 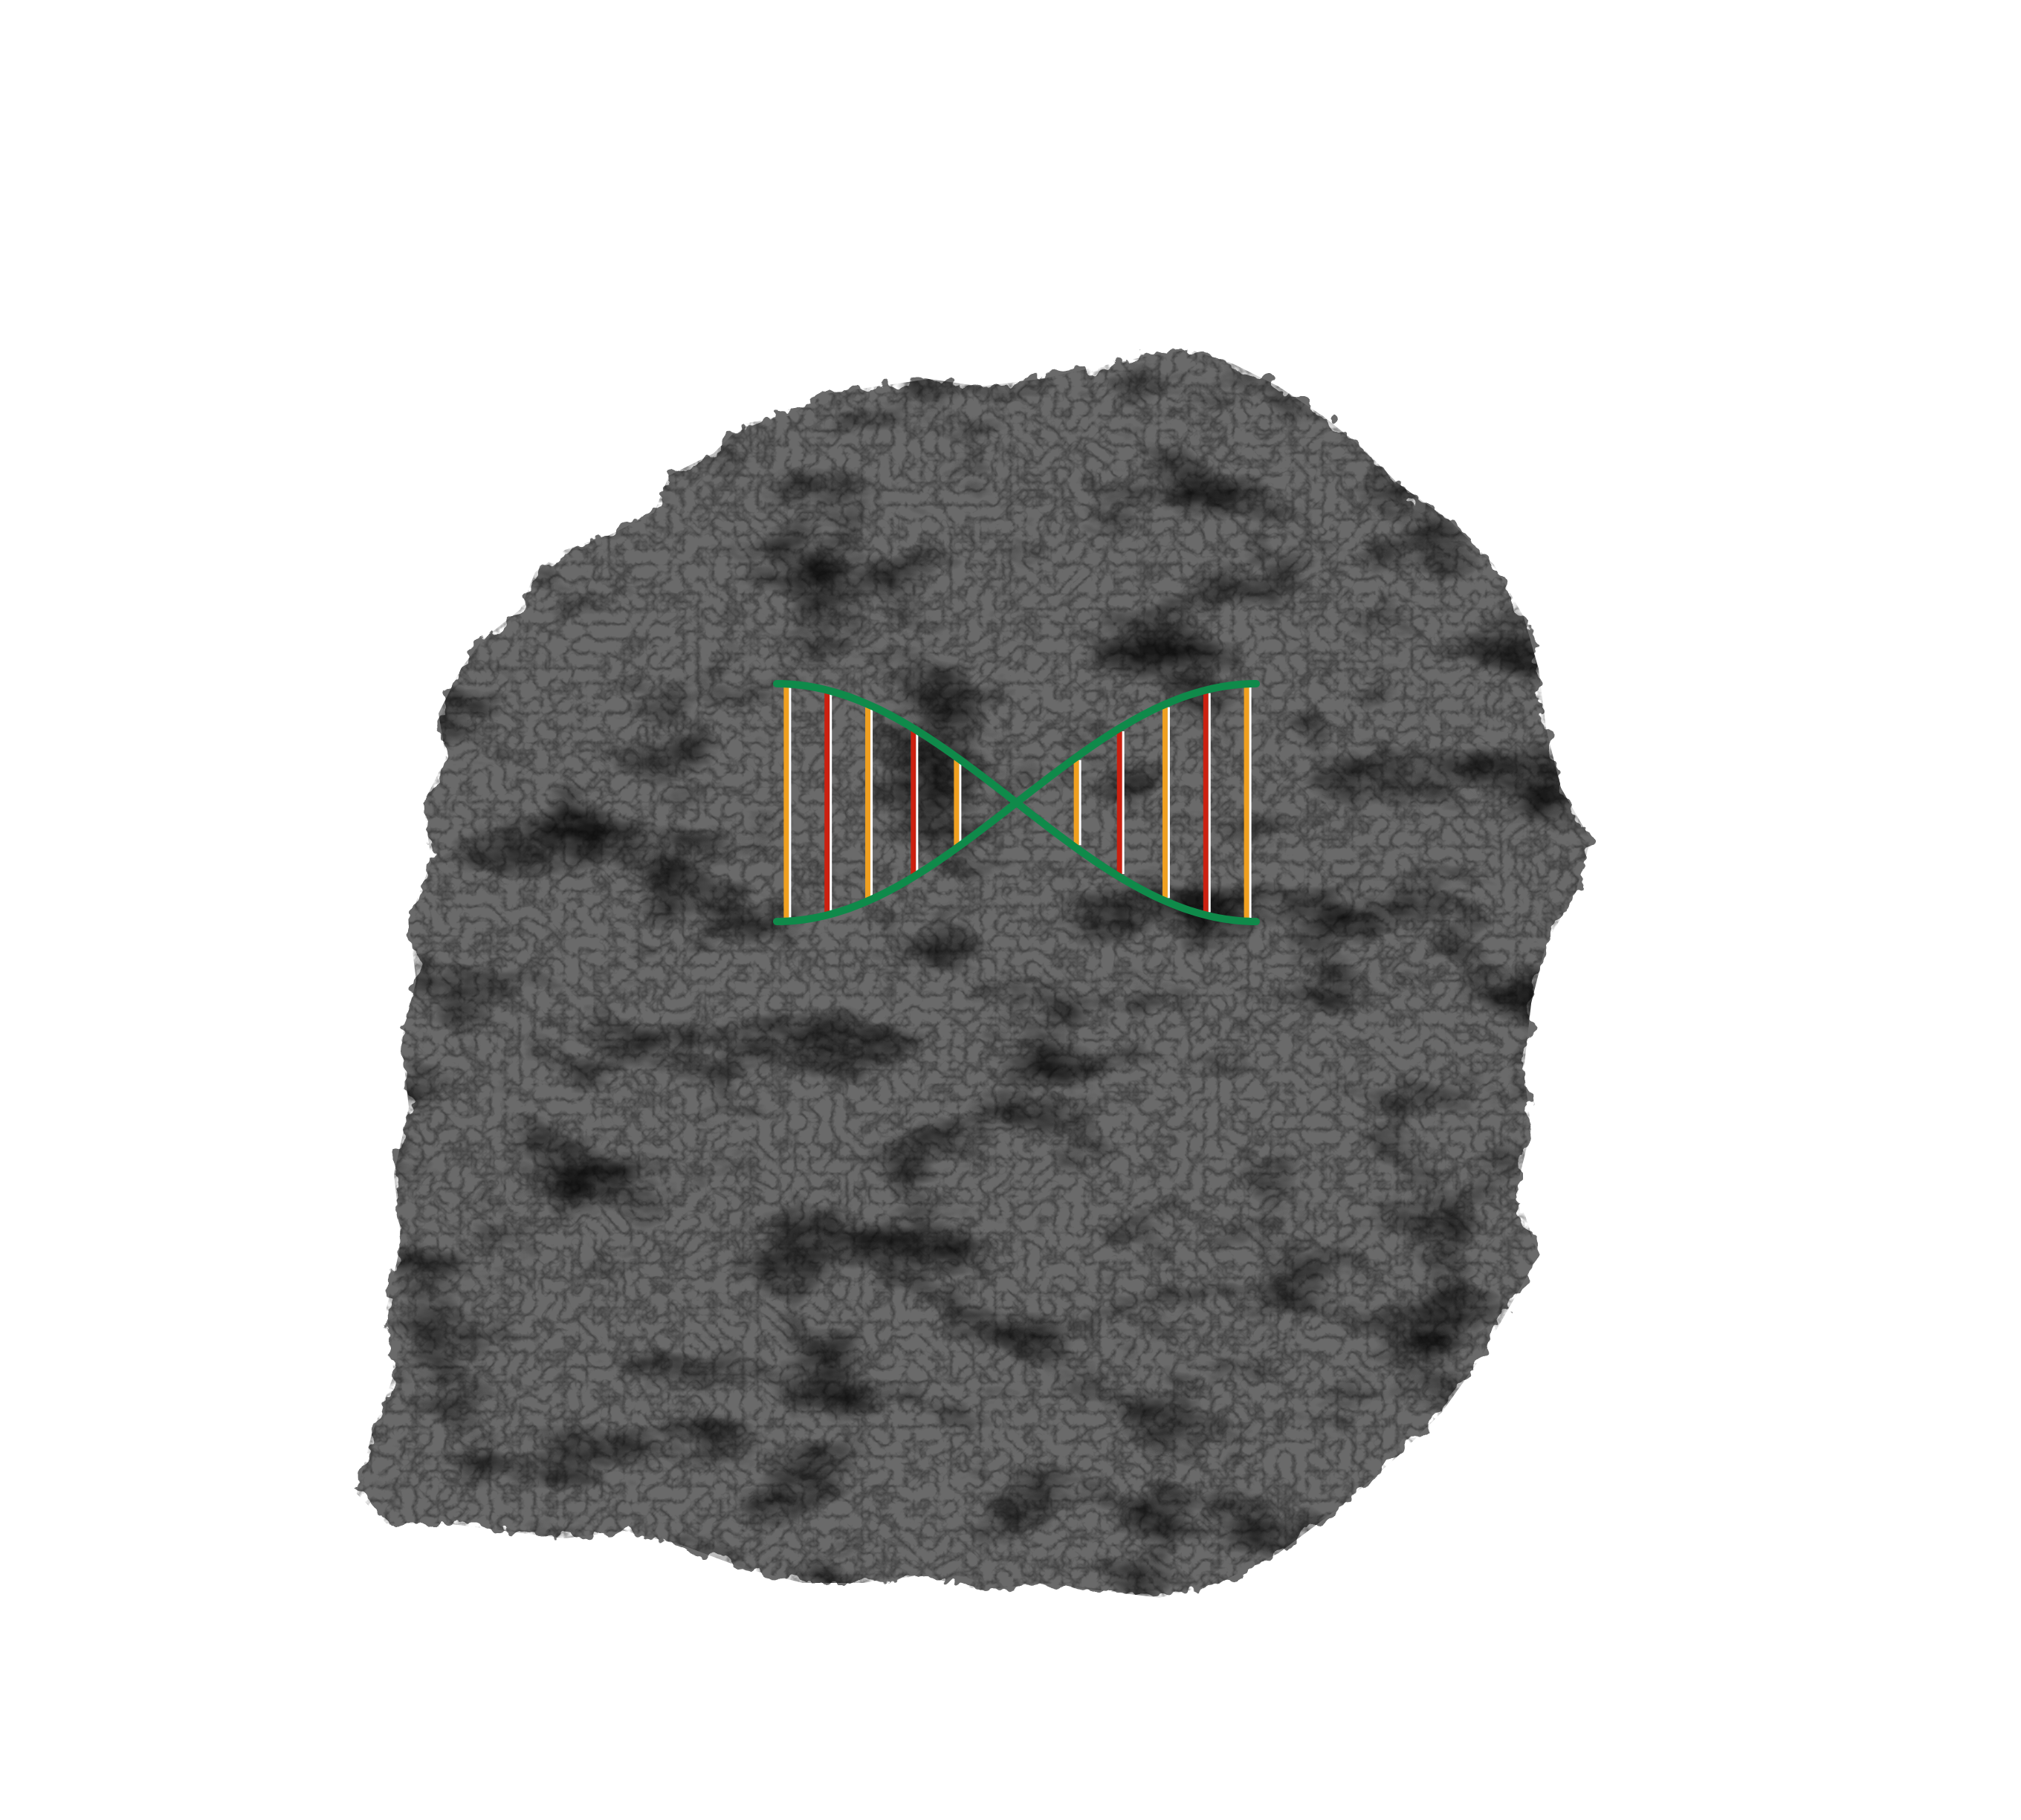 I want to click on helix-backbone-strand-b, so click(x=1017, y=803).